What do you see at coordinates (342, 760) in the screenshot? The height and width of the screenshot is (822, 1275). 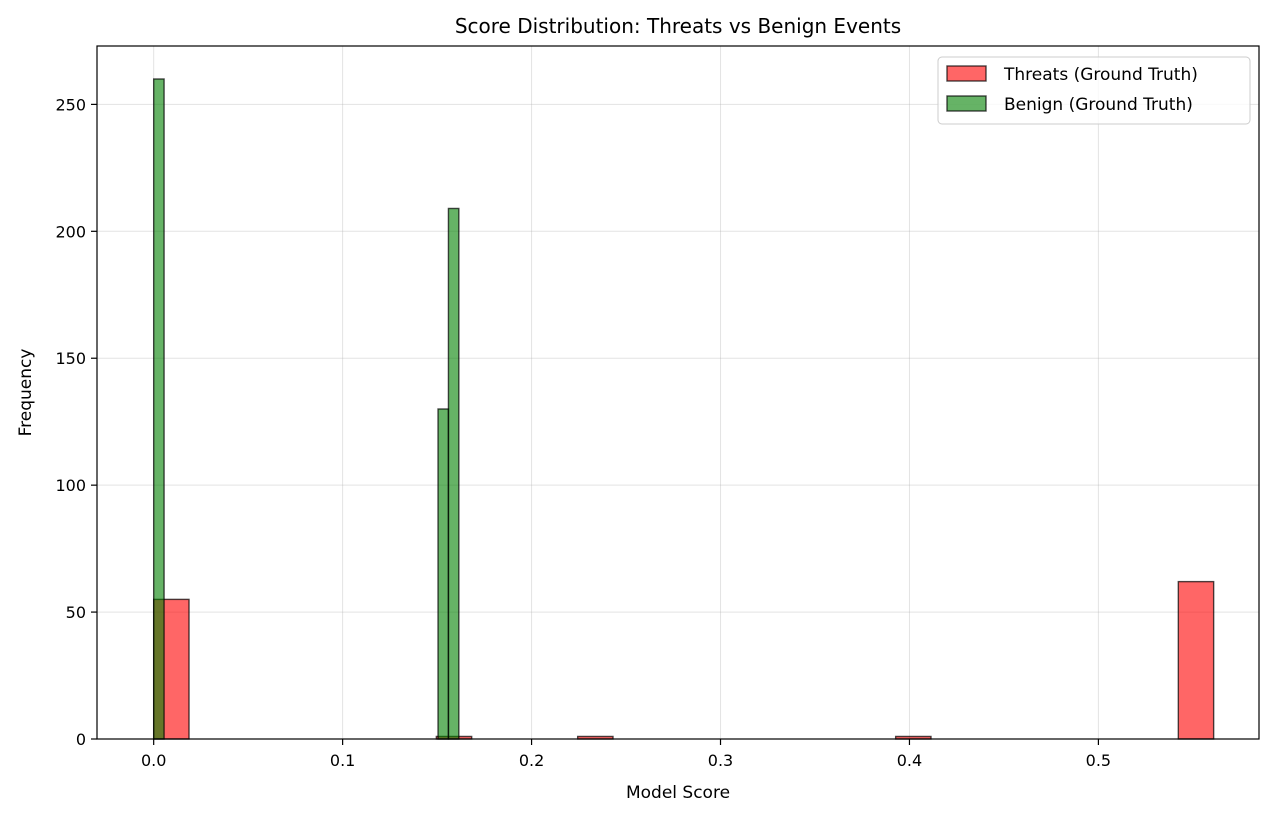 I see `x-tick-label: 0.1` at bounding box center [342, 760].